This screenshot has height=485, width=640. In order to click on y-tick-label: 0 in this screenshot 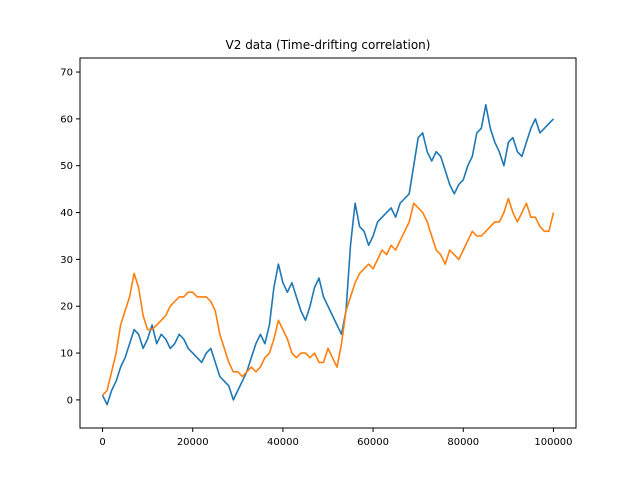, I will do `click(70, 400)`.